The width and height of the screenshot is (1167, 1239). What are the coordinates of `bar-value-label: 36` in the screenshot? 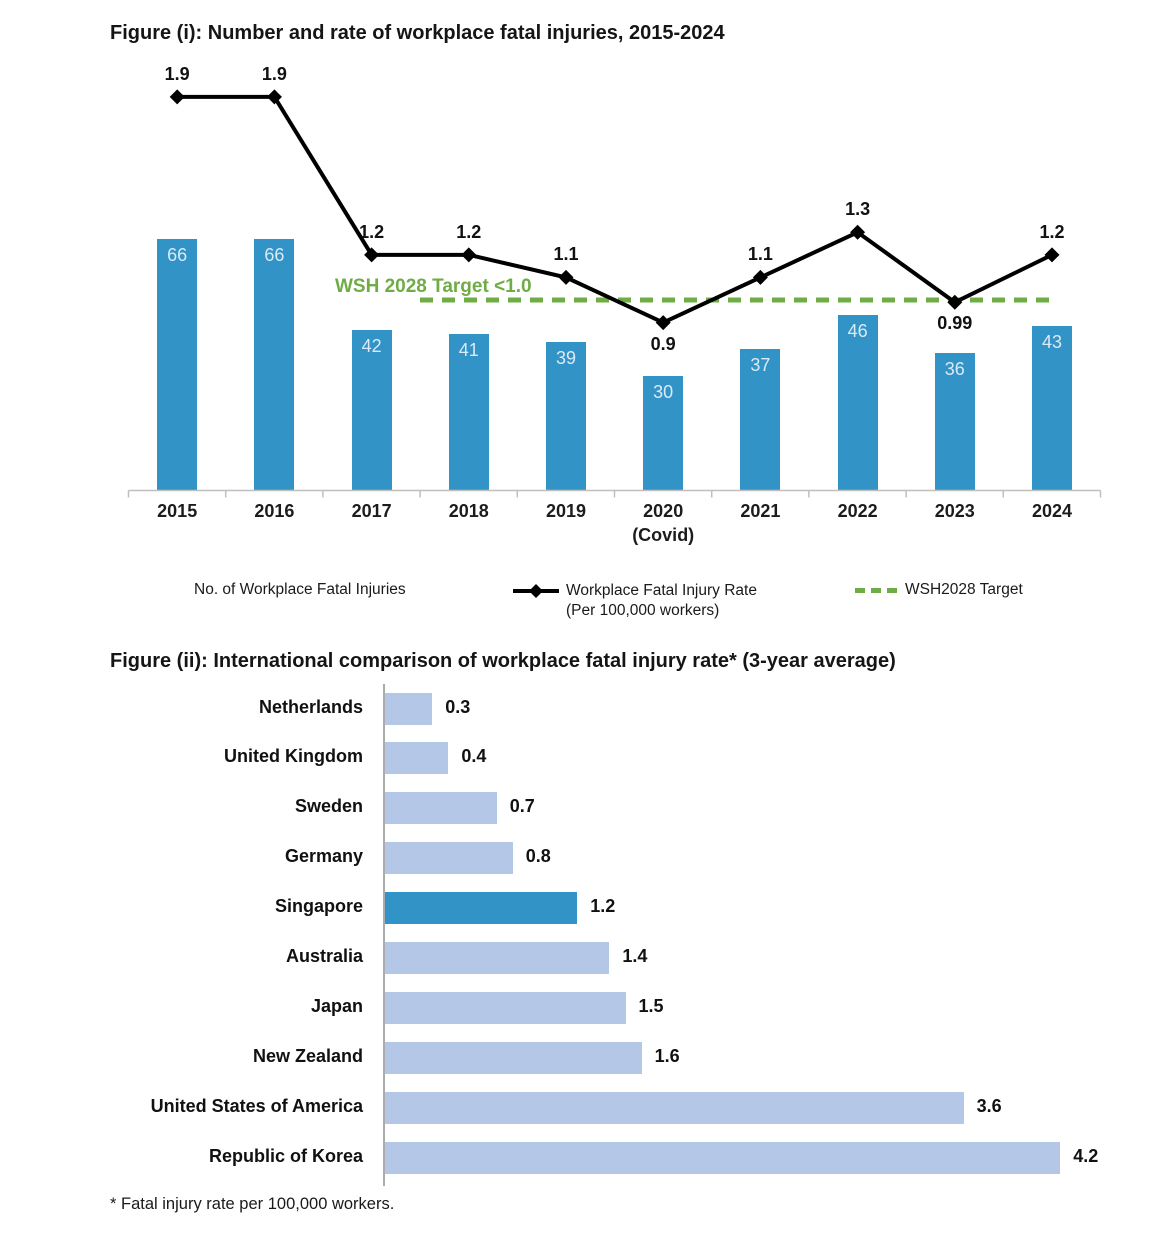 It's located at (954, 369).